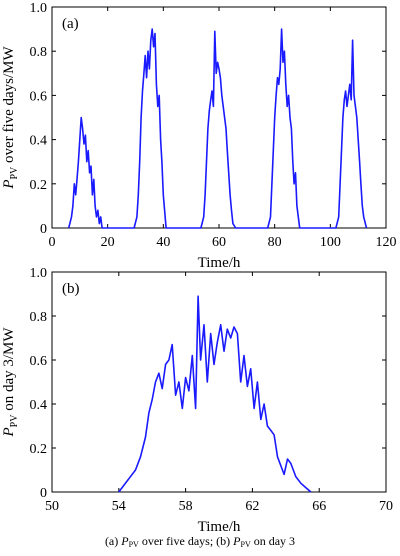  I want to click on x-tick-label: 120, so click(386, 242).